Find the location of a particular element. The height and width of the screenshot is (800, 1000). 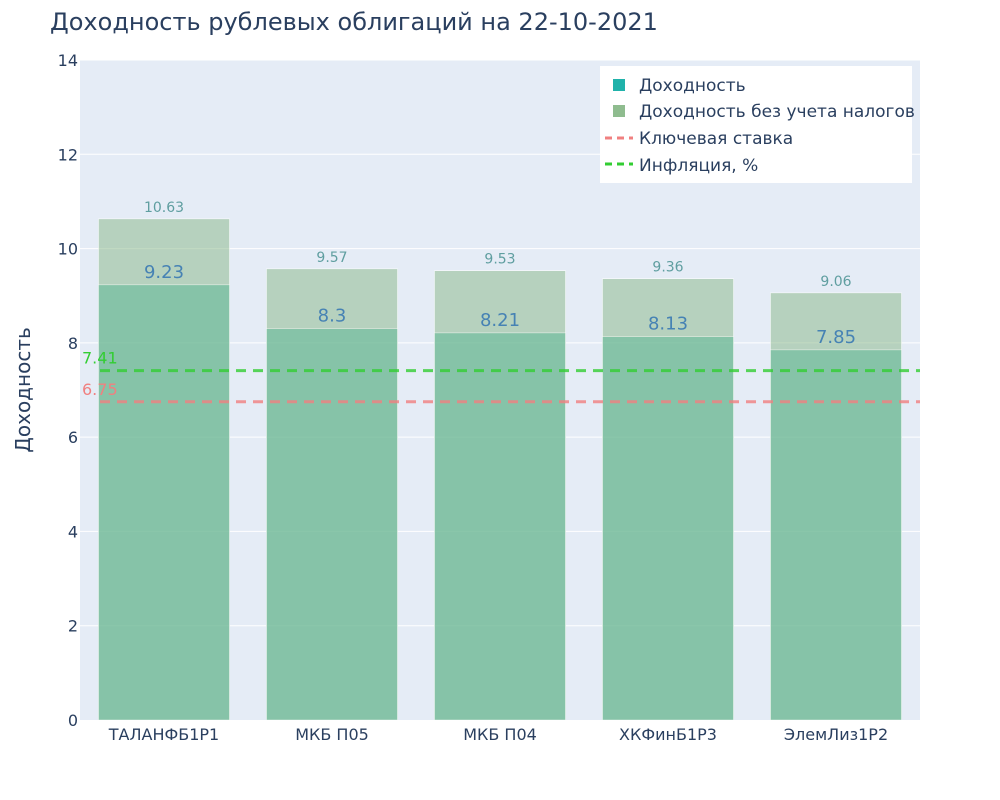

legend-label-yield-pretax: Доходность без учета налогов is located at coordinates (777, 112).